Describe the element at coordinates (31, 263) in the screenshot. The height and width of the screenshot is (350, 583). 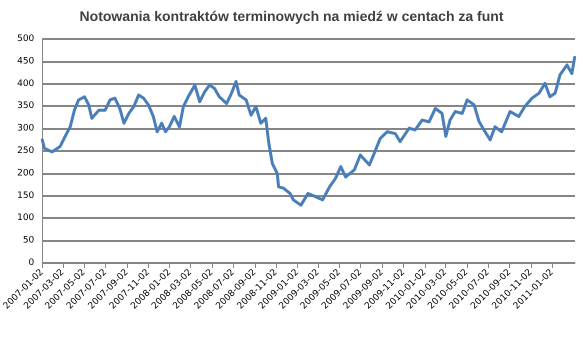
I see `y-tick-label: 0` at that location.